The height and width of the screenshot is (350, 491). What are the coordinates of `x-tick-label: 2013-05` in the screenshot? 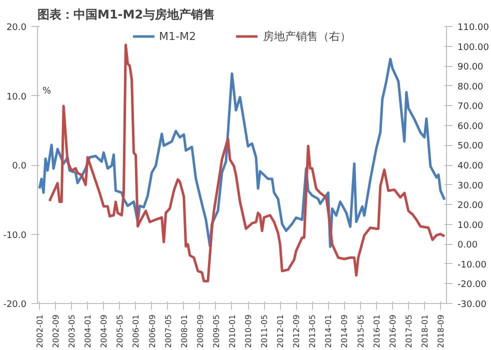 It's located at (313, 331).